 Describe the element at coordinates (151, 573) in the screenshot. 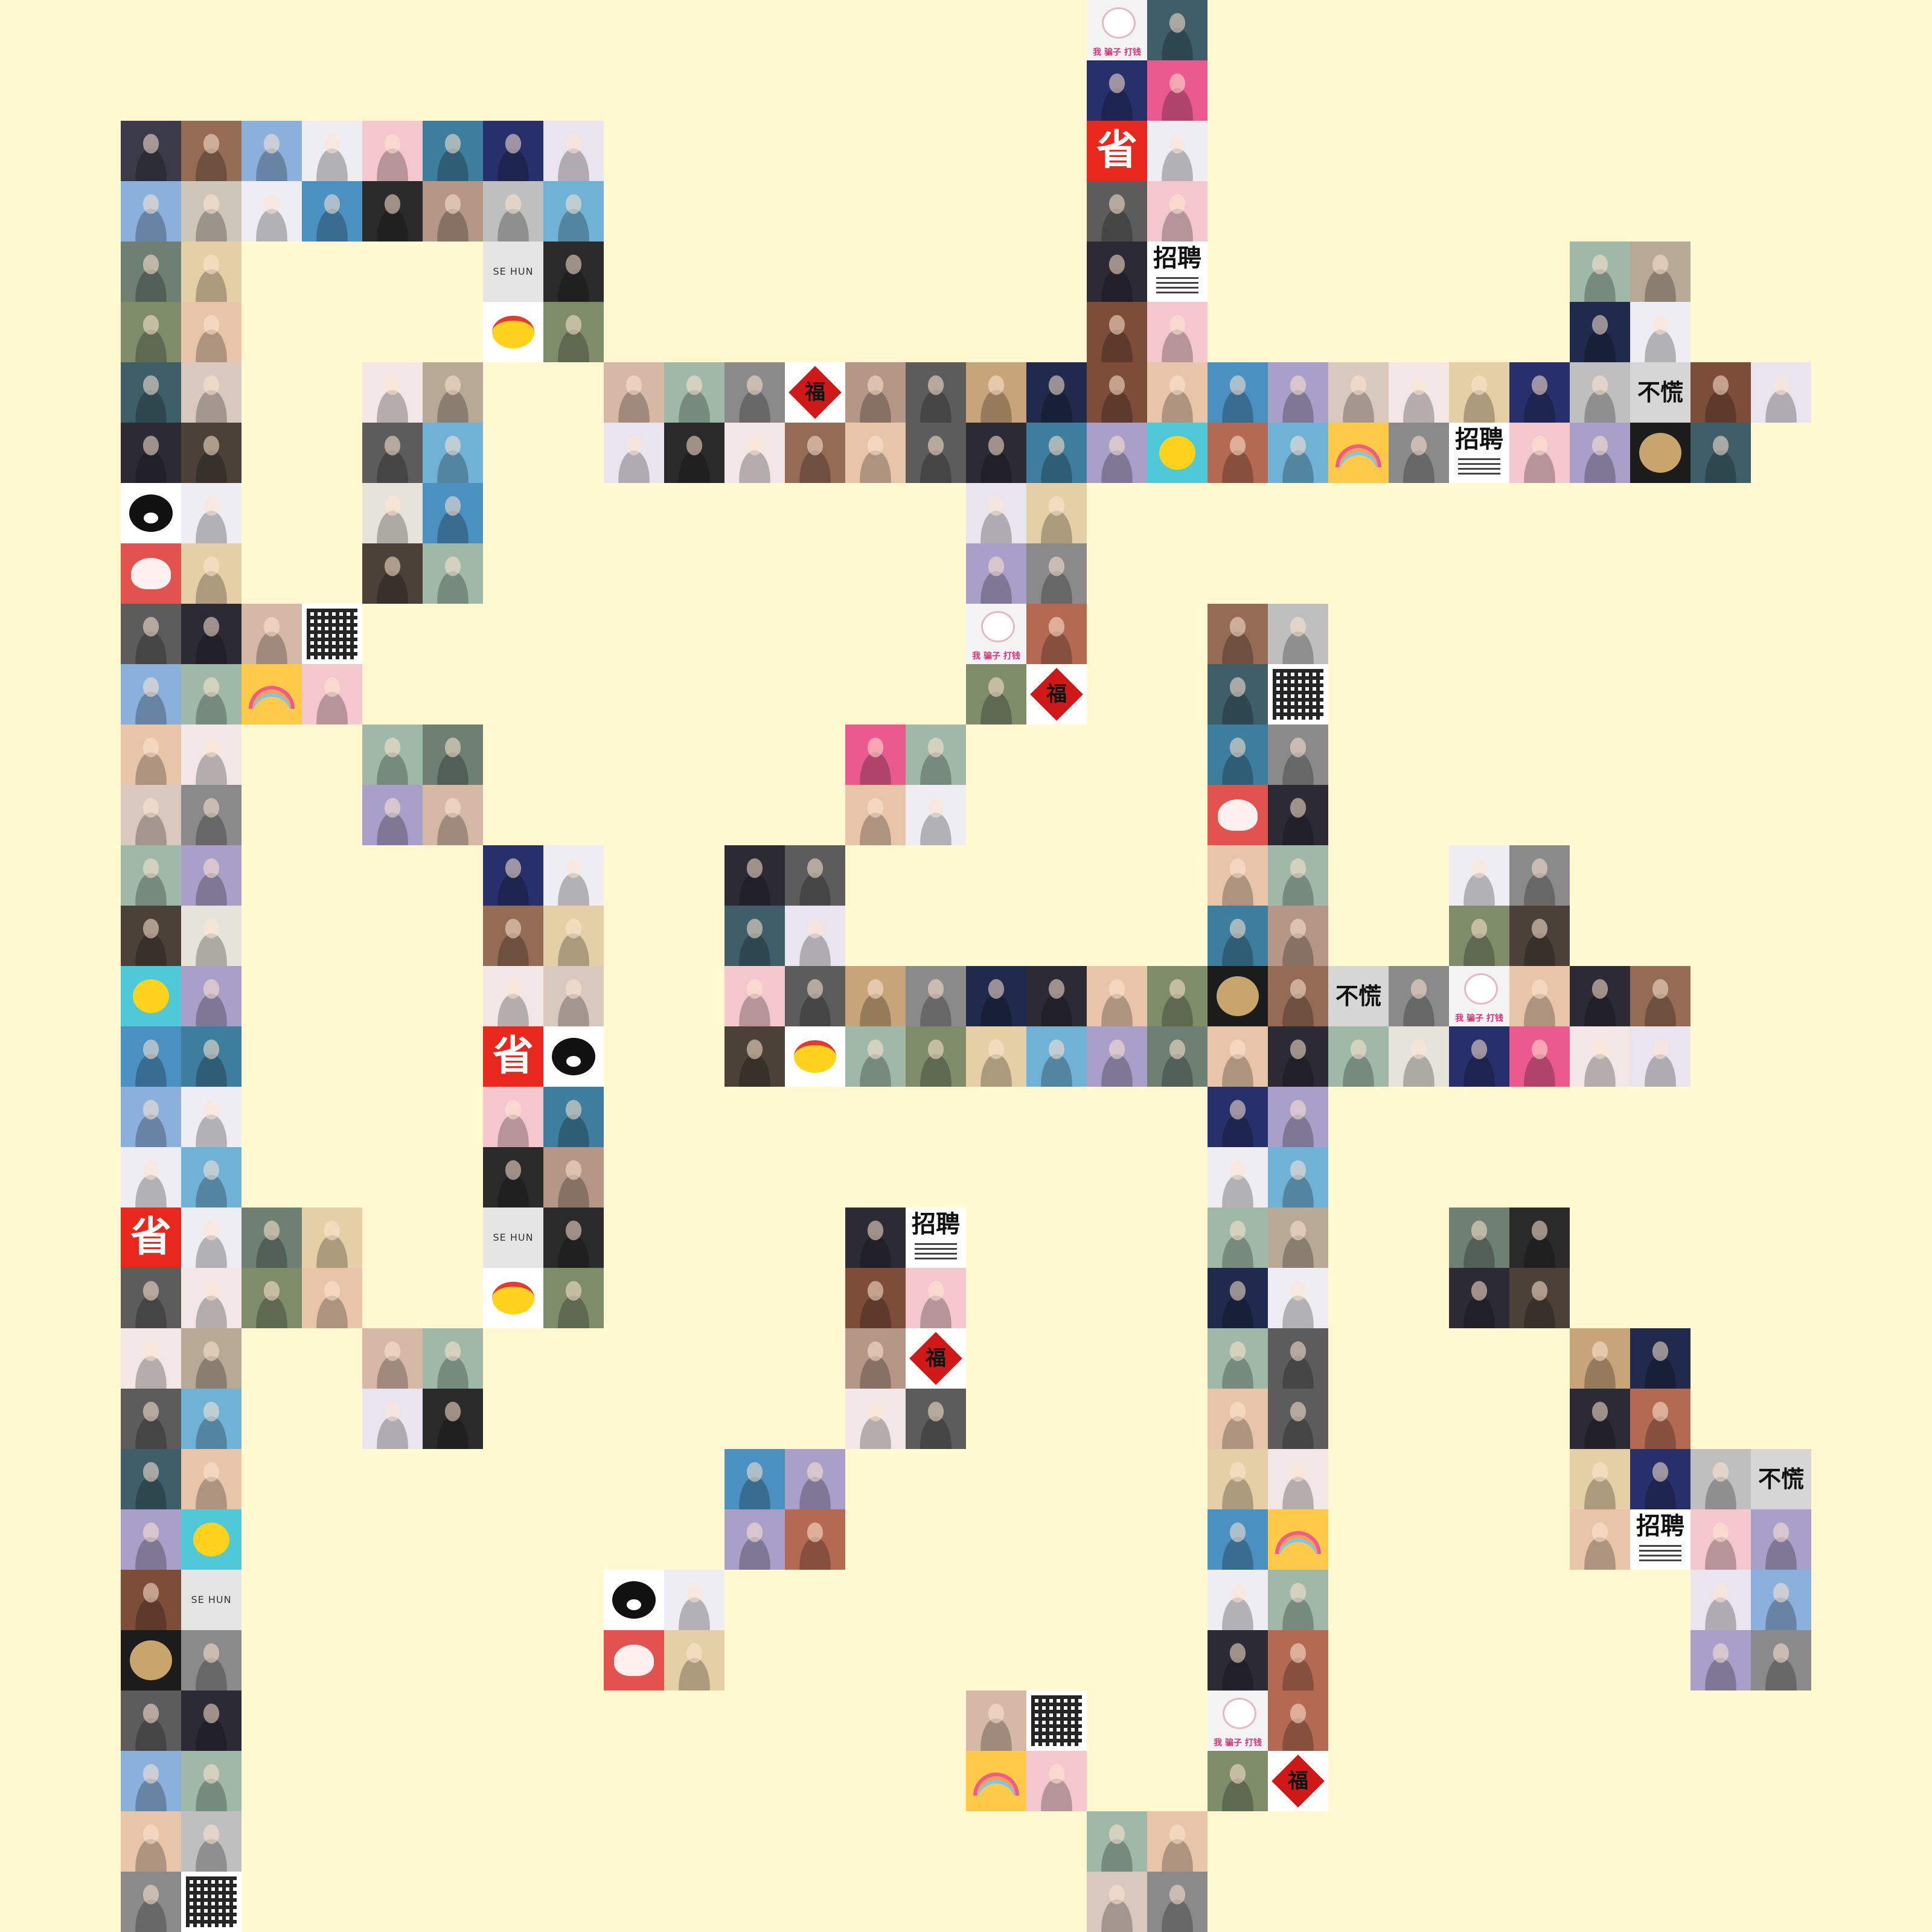

I see `mochi-avatar-tile` at that location.